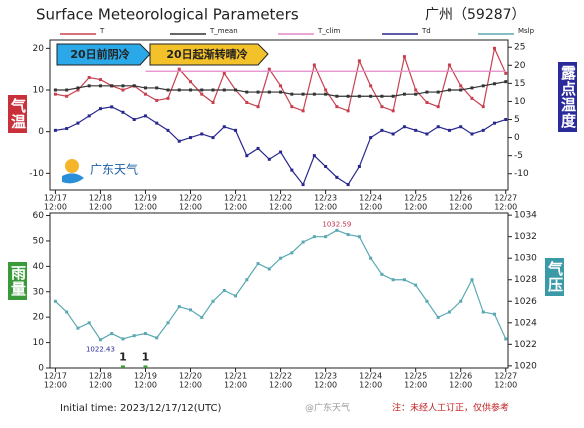 Image resolution: width=584 pixels, height=428 pixels. Describe the element at coordinates (525, 345) in the screenshot. I see `y2-tick-label: 1022` at that location.